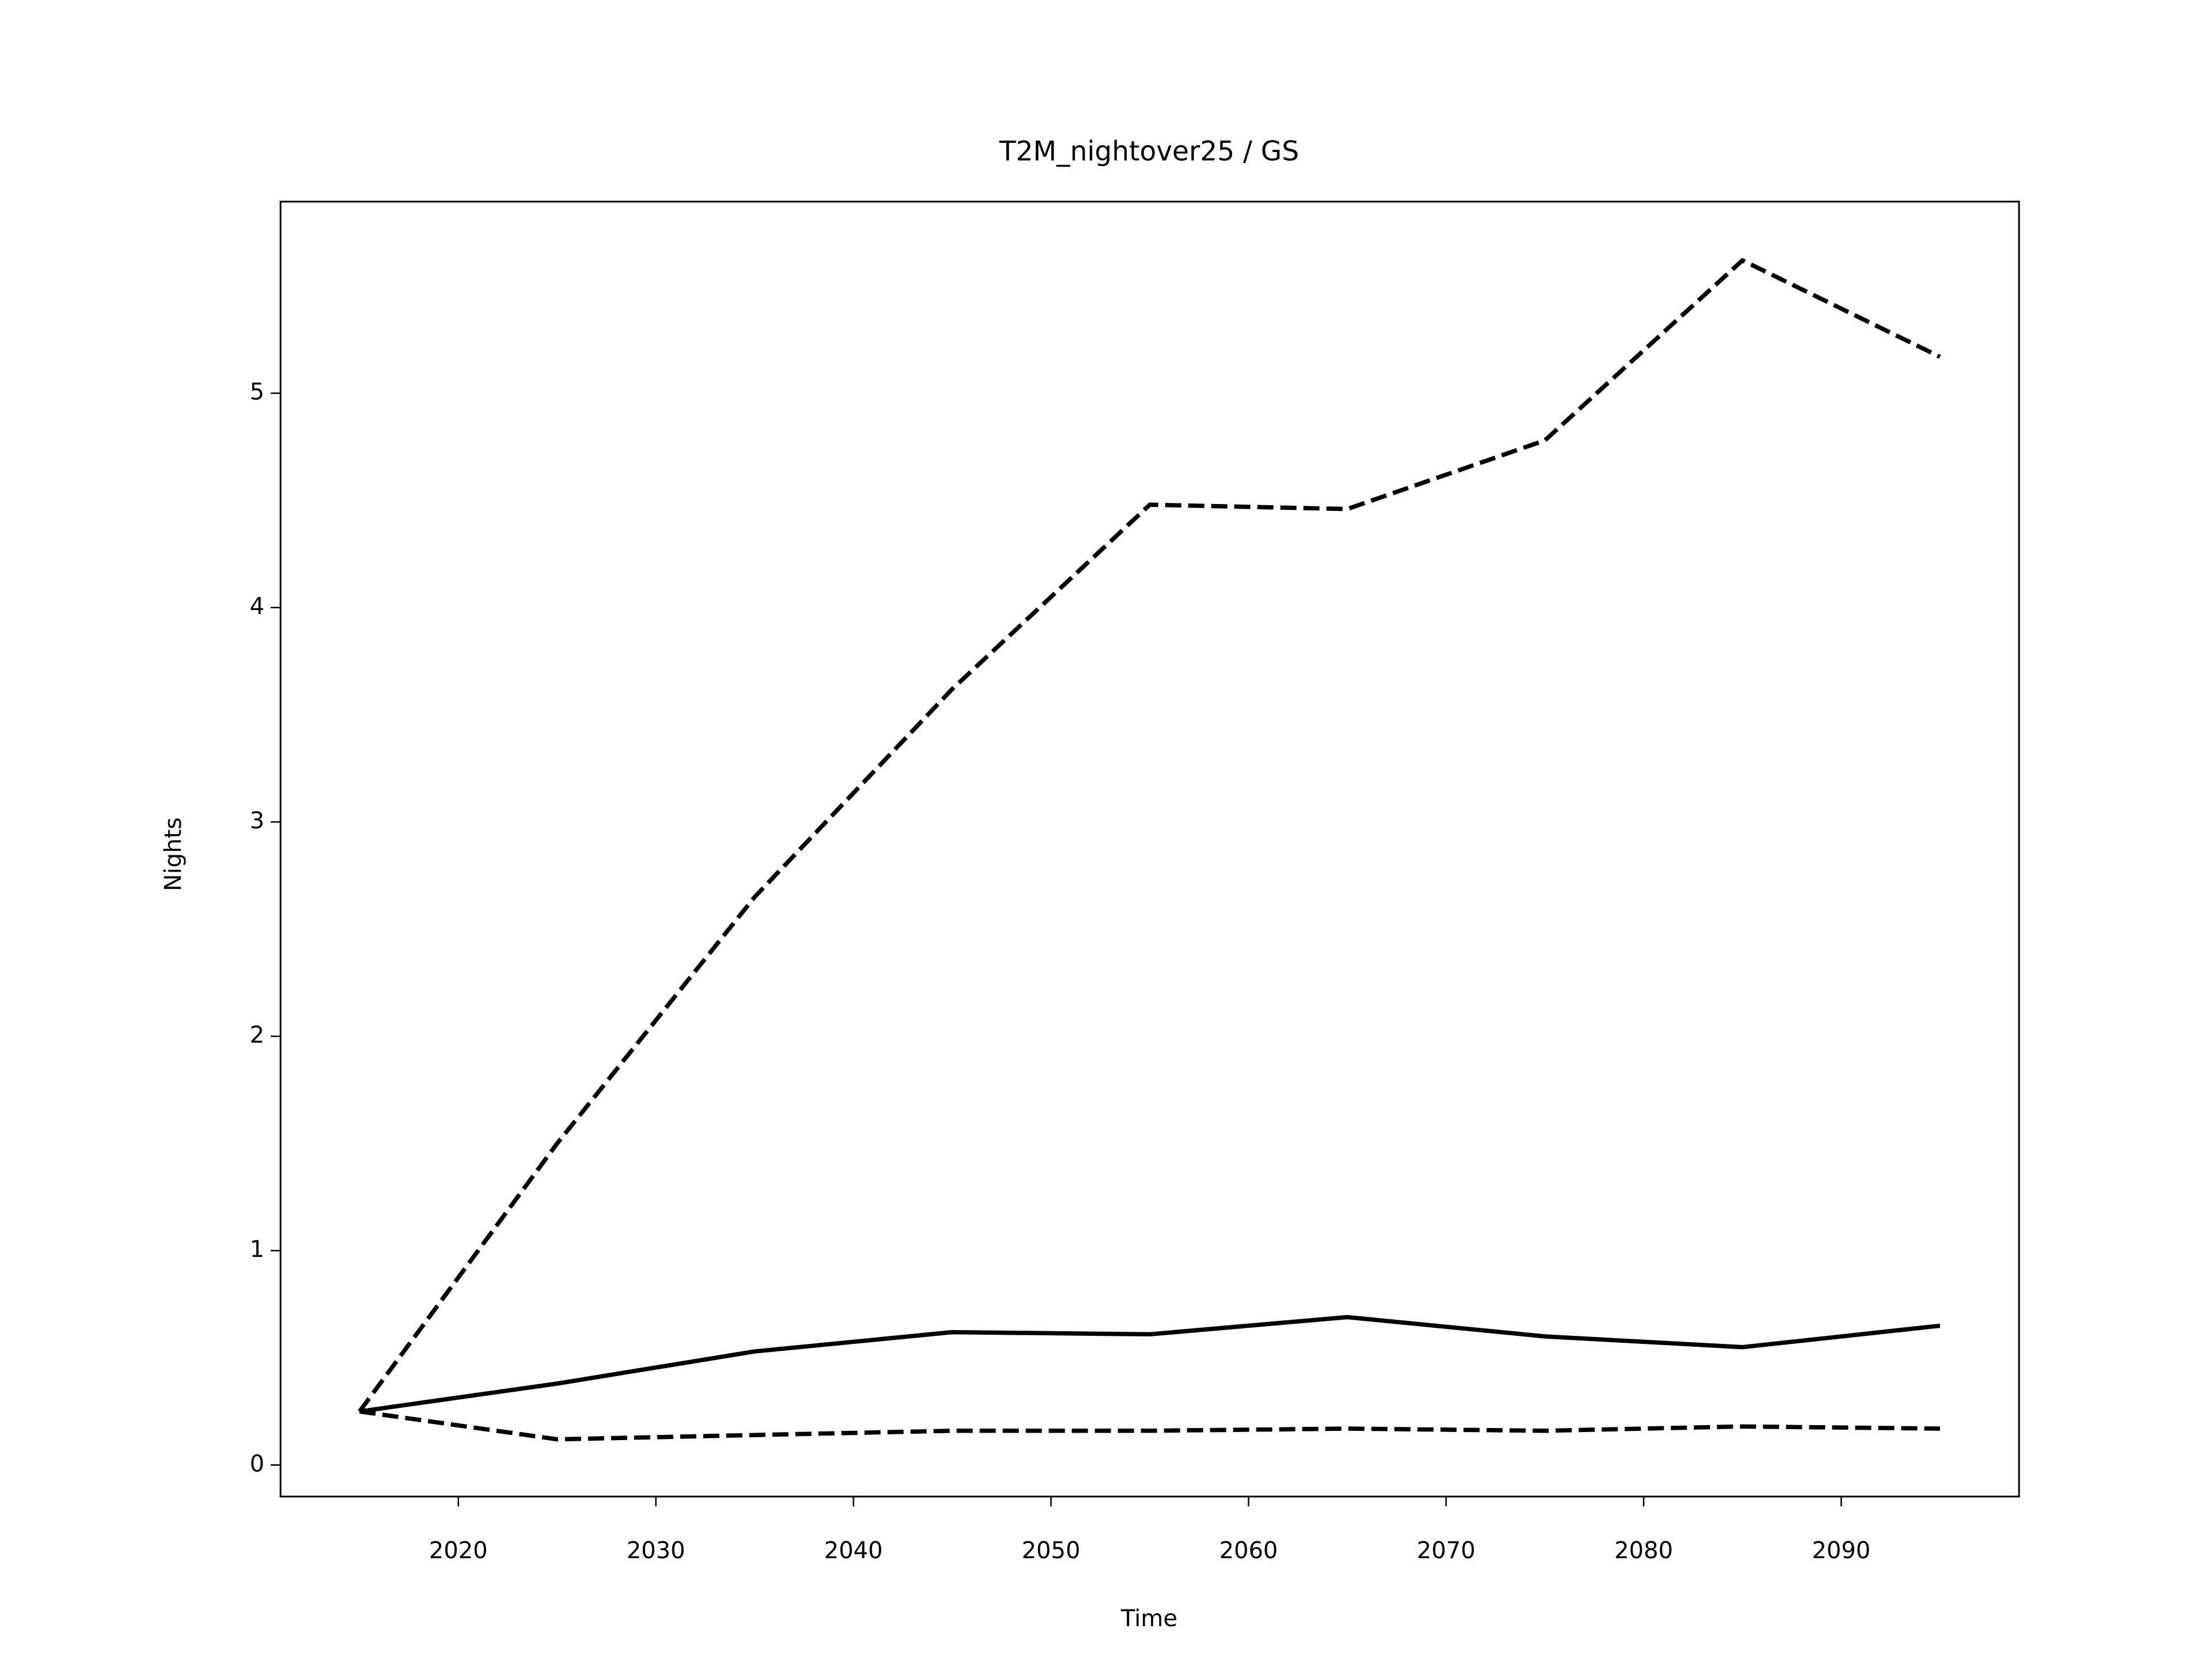  What do you see at coordinates (173, 854) in the screenshot?
I see `y-axis-label: Nights` at bounding box center [173, 854].